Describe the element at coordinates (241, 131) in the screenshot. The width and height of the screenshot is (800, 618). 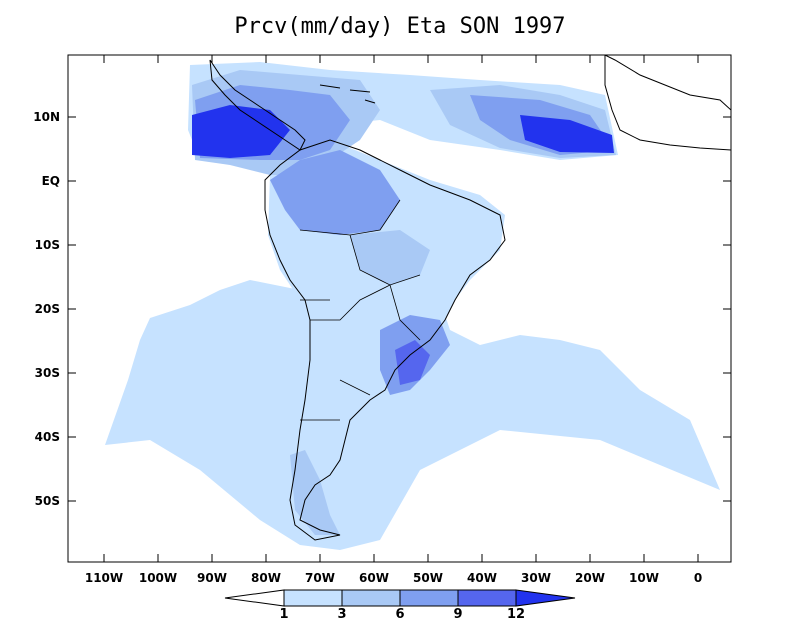
I see `shade-itcz-max` at that location.